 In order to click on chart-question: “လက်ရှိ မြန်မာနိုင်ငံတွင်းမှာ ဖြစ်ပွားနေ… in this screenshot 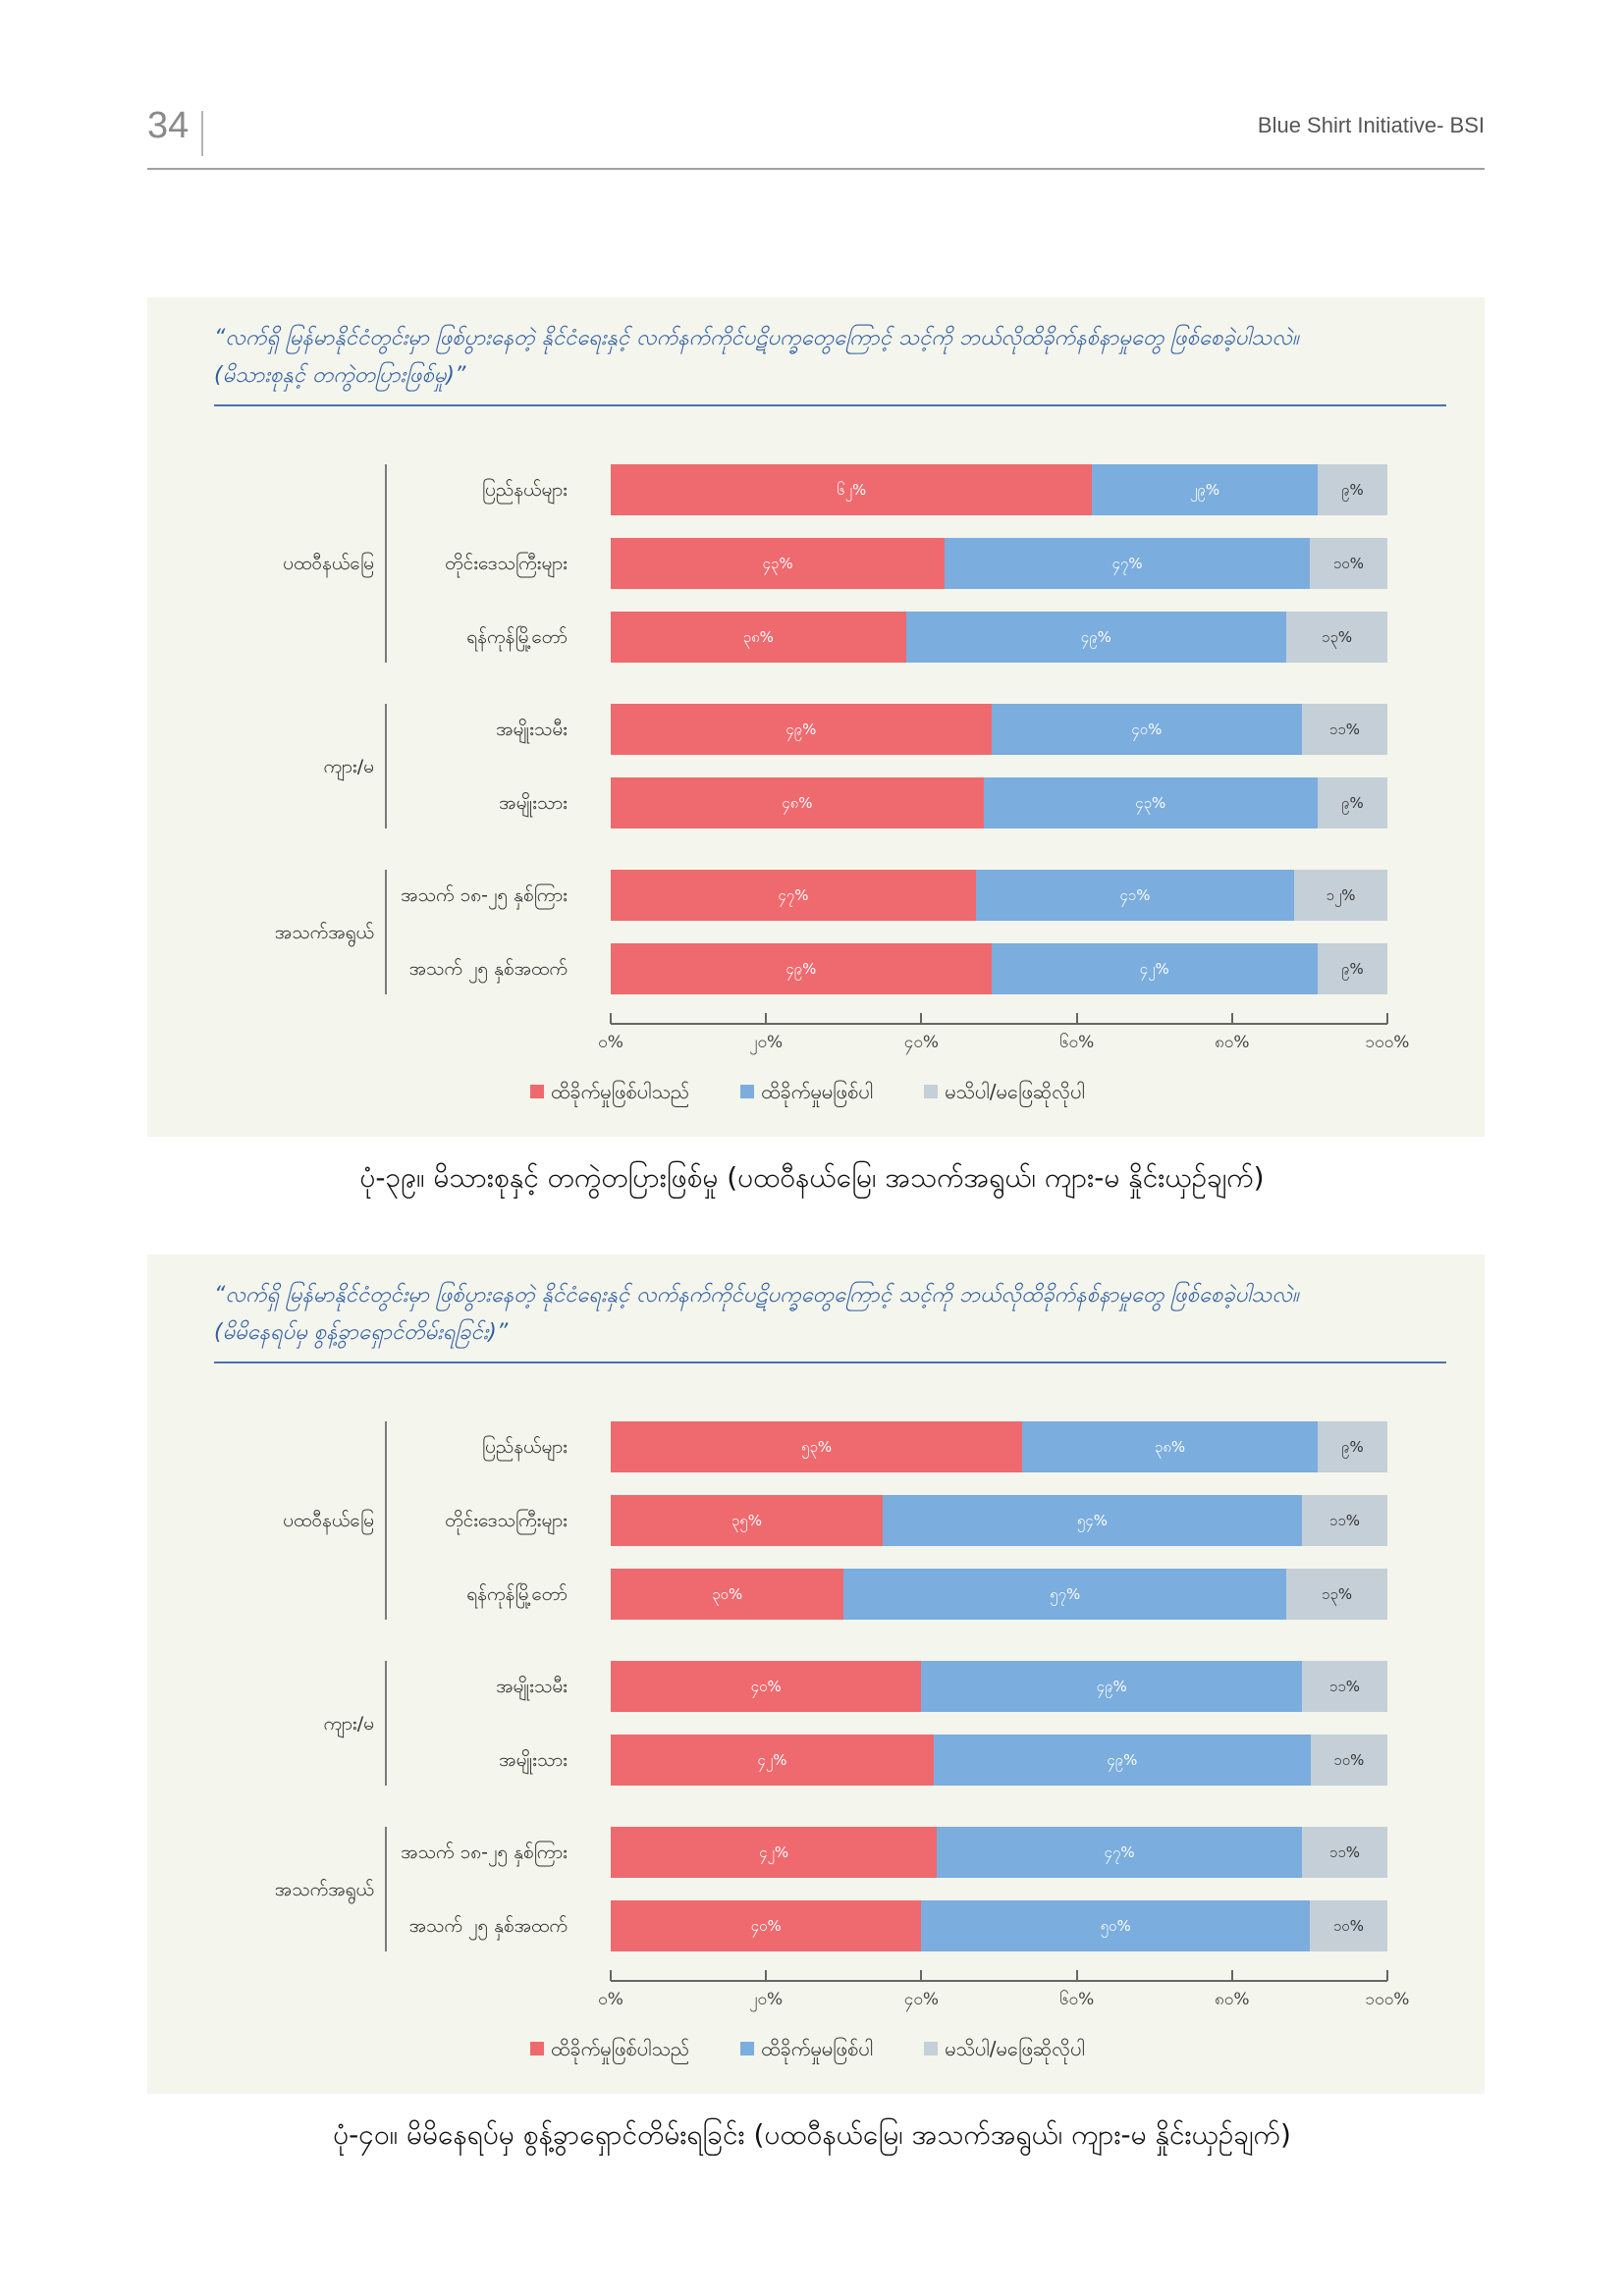, I will do `click(833, 358)`.